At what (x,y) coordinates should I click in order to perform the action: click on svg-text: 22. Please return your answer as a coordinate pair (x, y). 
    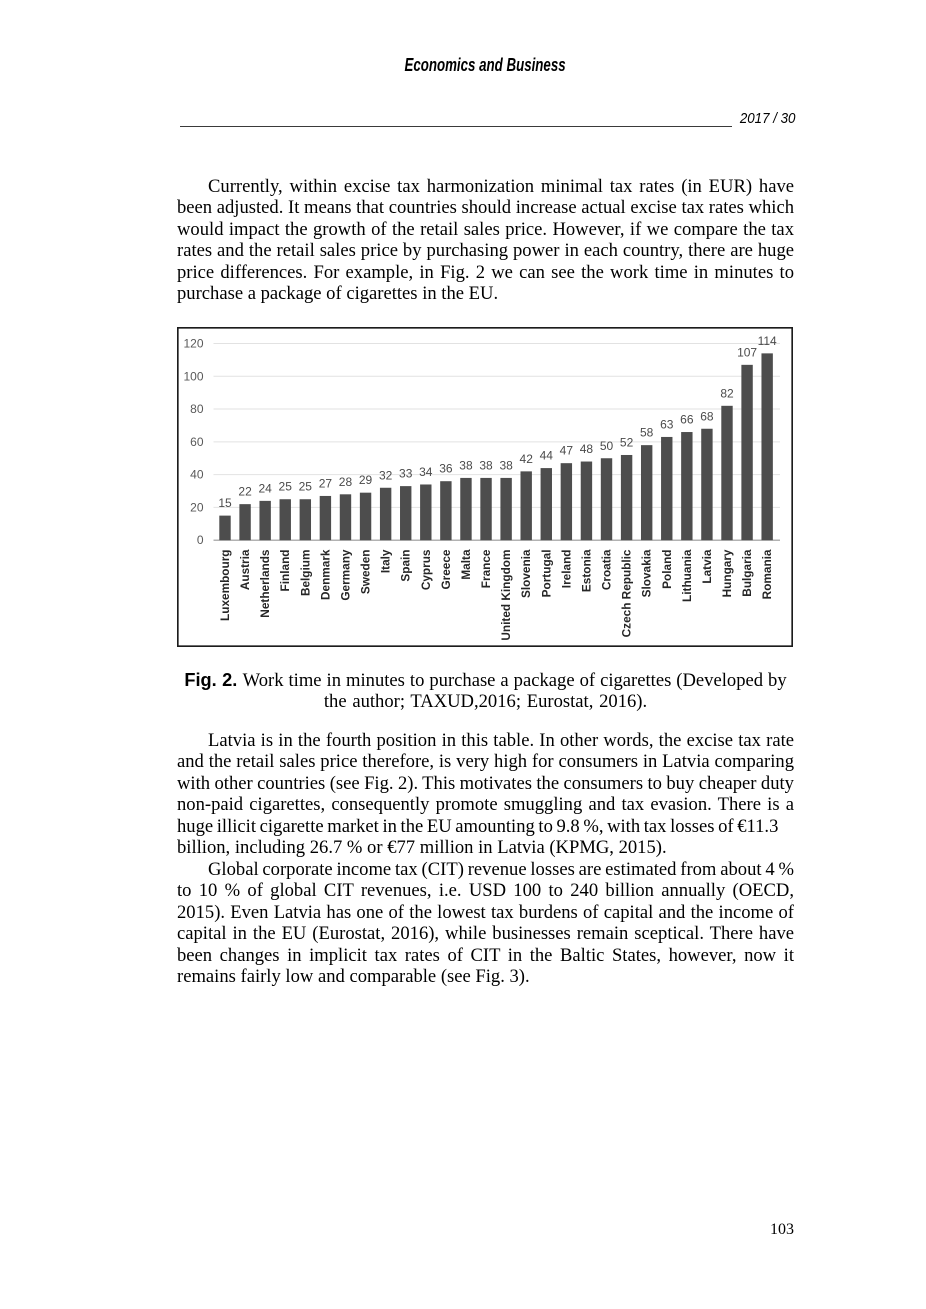
    Looking at the image, I should click on (245, 492).